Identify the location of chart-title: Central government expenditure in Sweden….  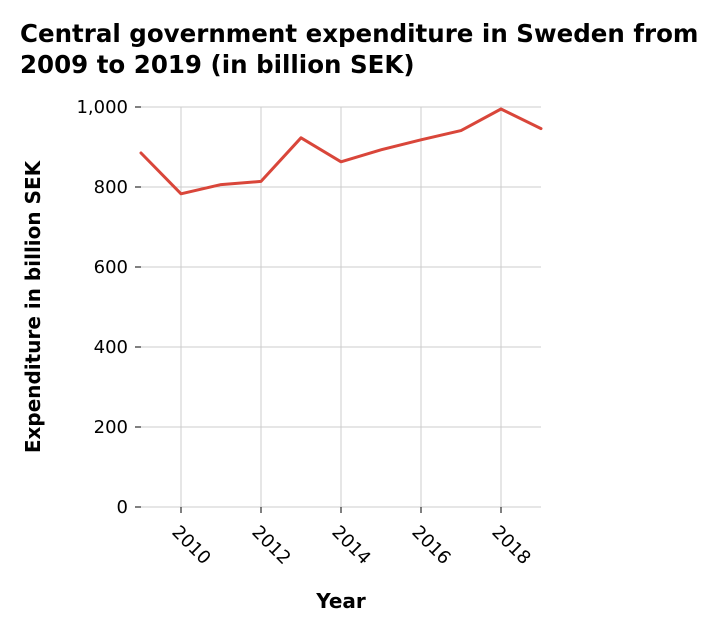
(359, 49).